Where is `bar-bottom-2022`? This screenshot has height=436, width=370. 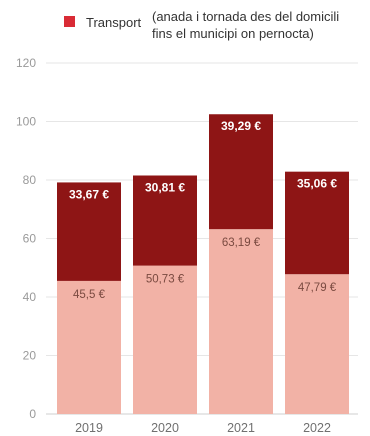
bar-bottom-2022 is located at coordinates (317, 344).